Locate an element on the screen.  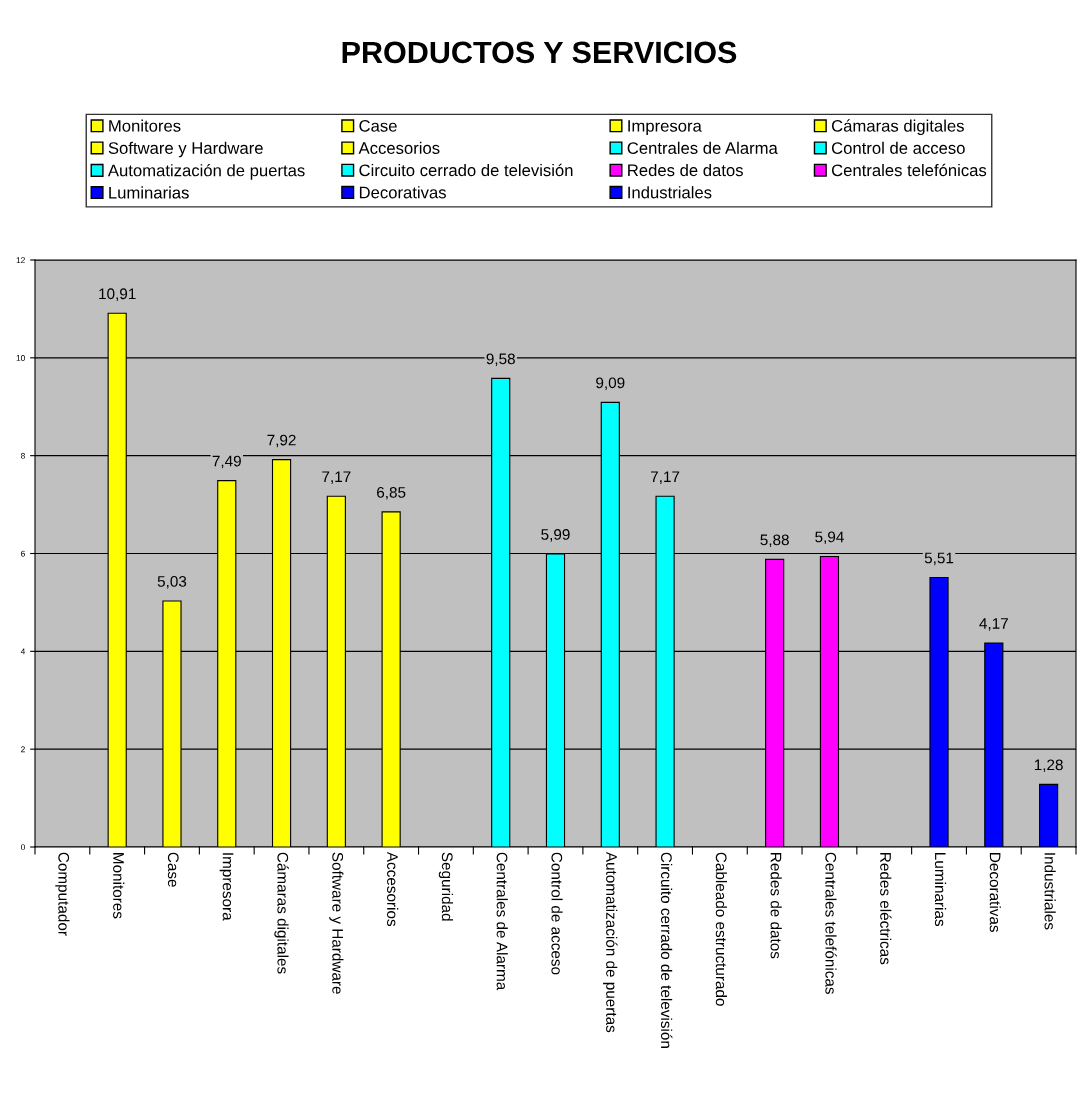
legend-label: Monitores is located at coordinates (145, 125).